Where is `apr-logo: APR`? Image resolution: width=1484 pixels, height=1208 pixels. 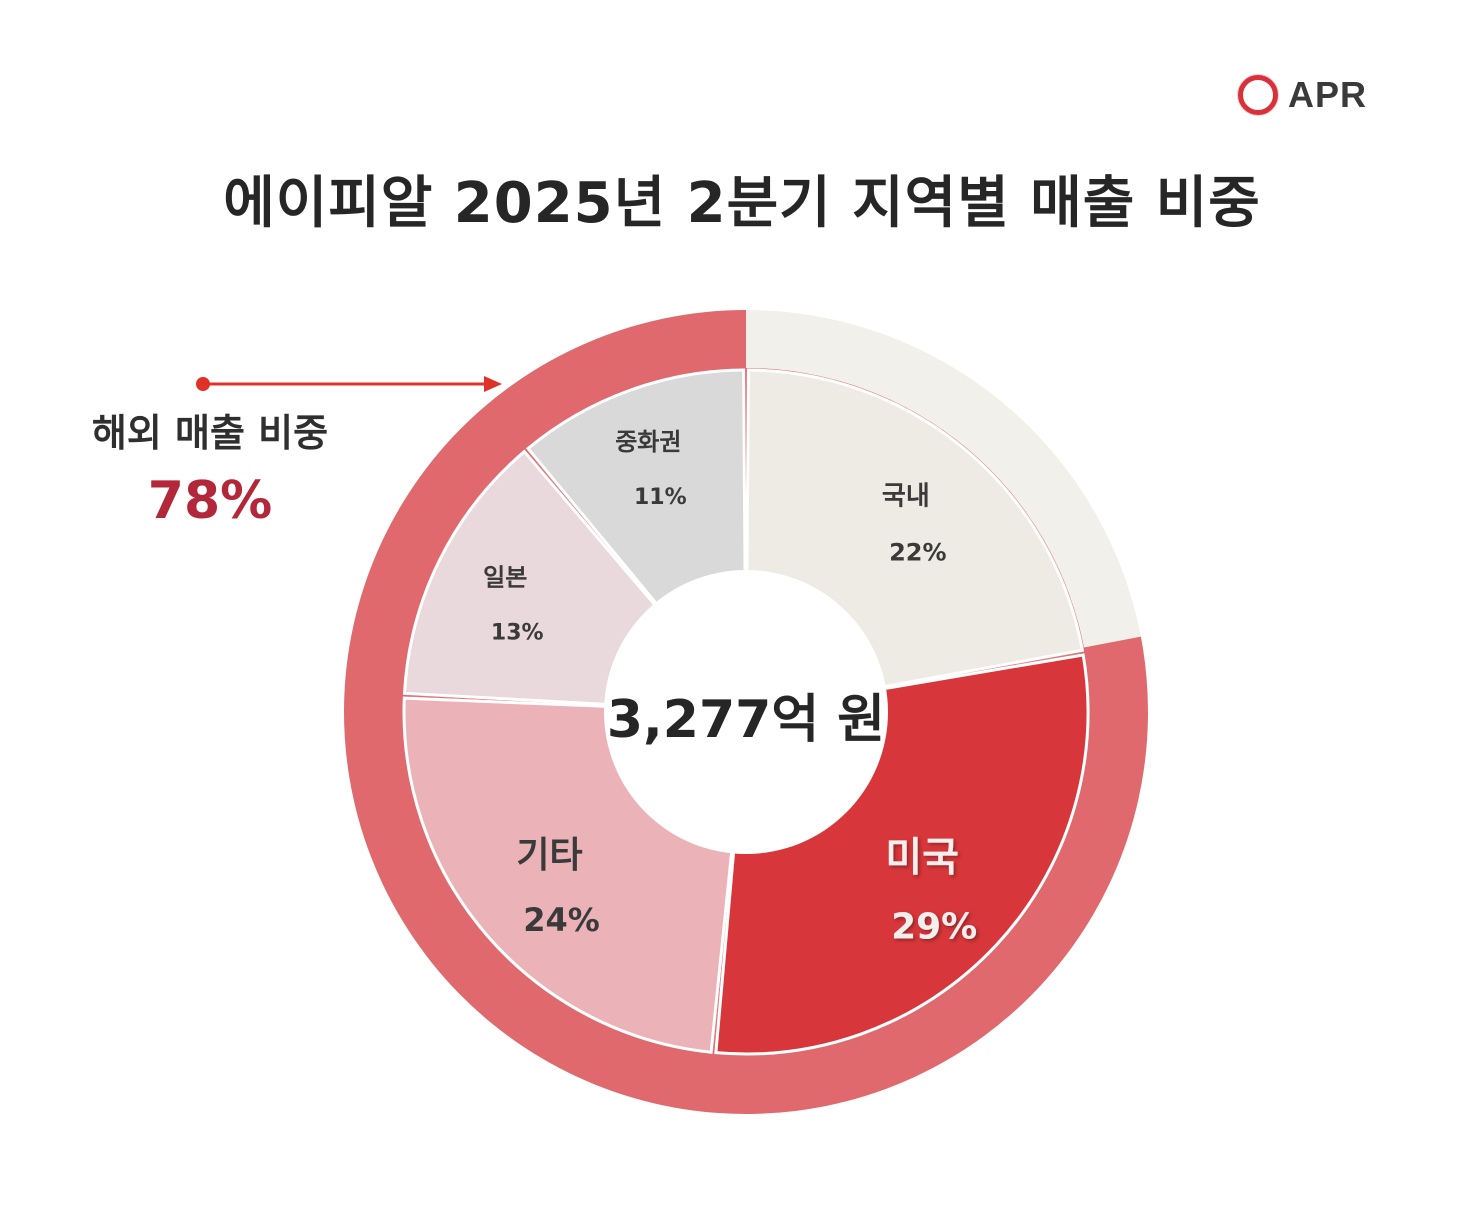 apr-logo: APR is located at coordinates (1302, 95).